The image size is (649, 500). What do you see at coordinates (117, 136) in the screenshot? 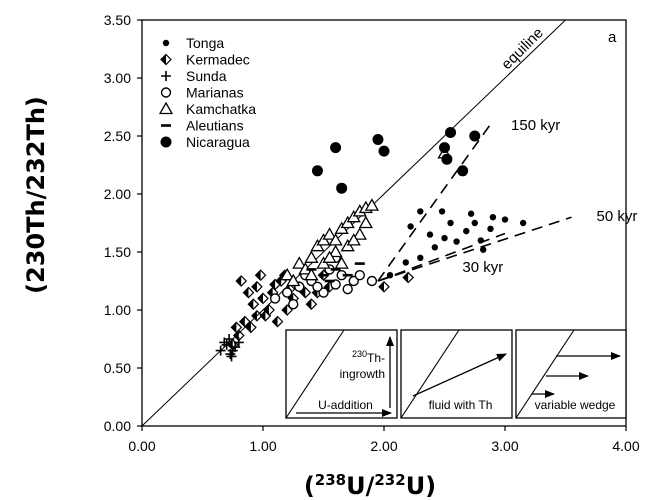
I see `y-tick-label: 2.50` at bounding box center [117, 136].